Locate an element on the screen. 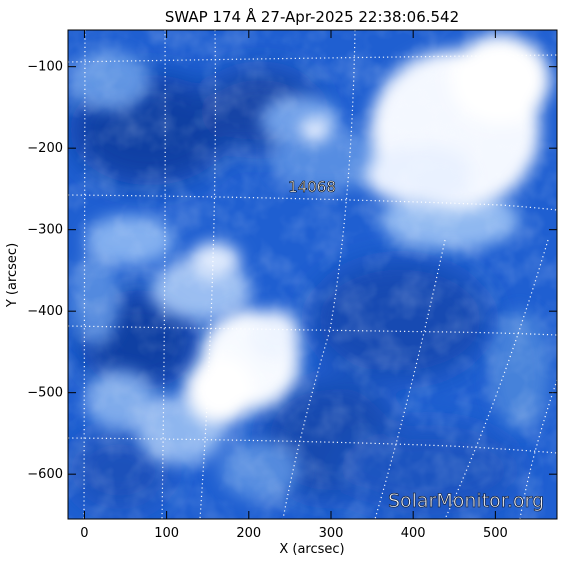 The height and width of the screenshot is (564, 564). y-tick-label: −500 is located at coordinates (45, 393).